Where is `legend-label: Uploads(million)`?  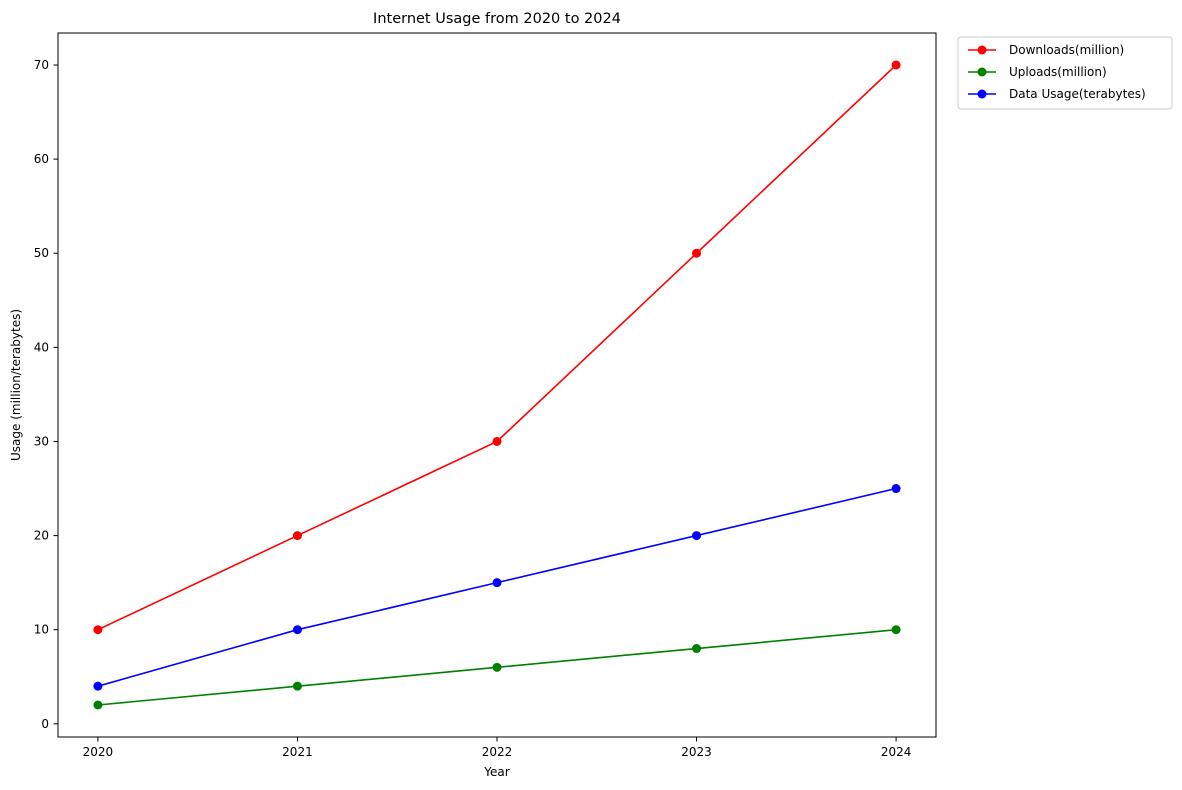 legend-label: Uploads(million) is located at coordinates (1058, 72).